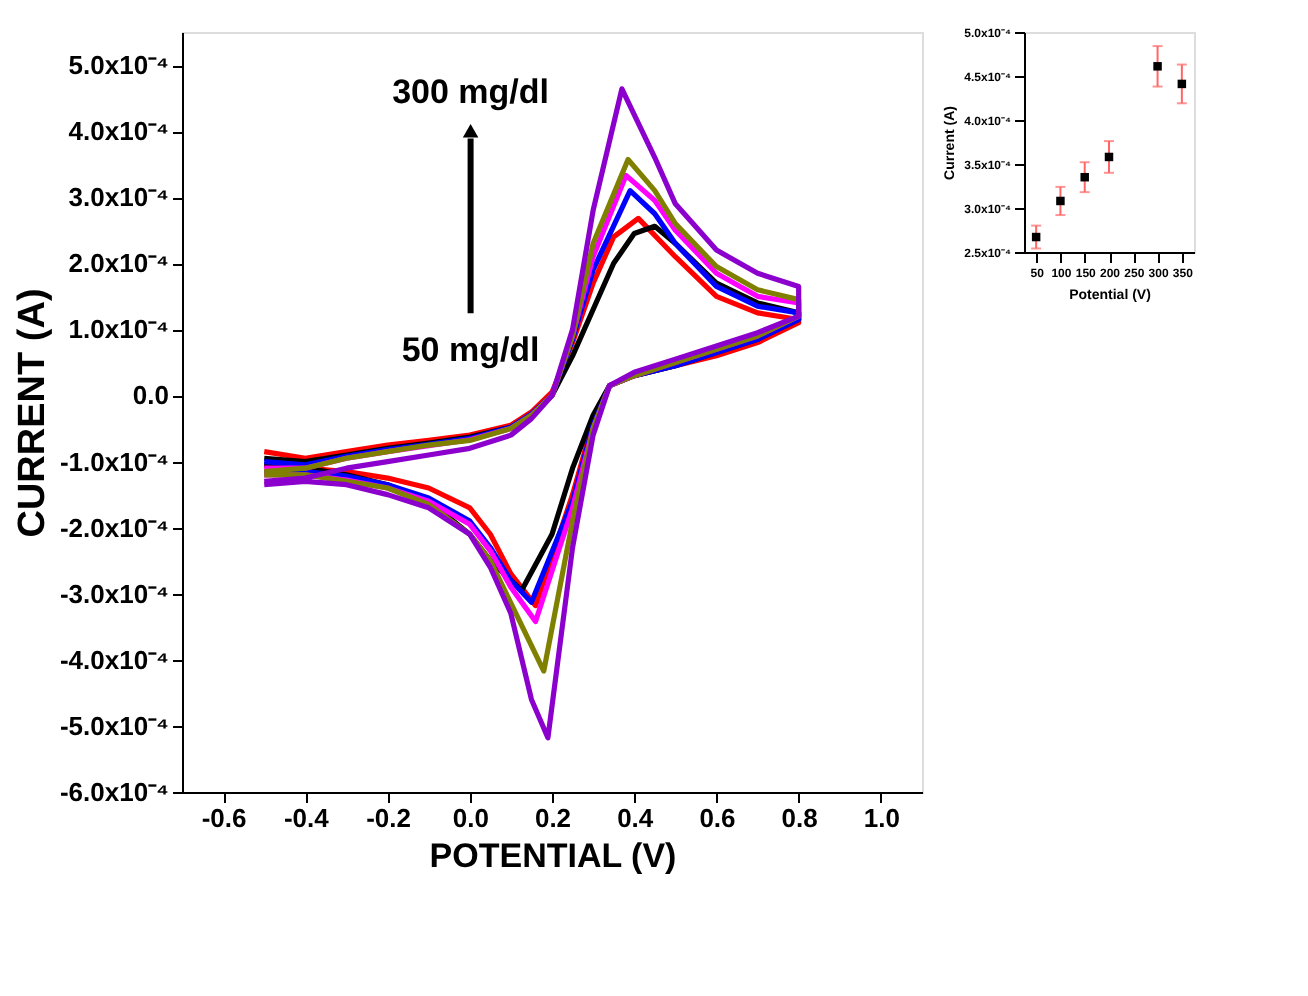  I want to click on y-tick-label: -4.0x10⁻⁴, so click(114, 659).